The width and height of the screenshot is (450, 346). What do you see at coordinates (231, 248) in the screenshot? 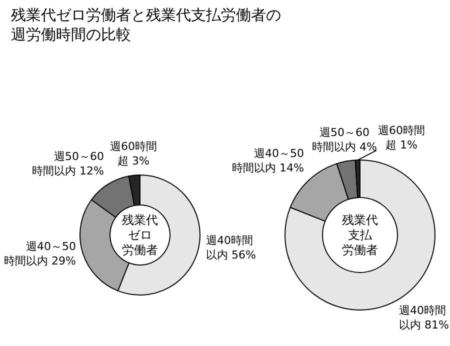
I see `slice-label: 週40時間以内 56%` at bounding box center [231, 248].